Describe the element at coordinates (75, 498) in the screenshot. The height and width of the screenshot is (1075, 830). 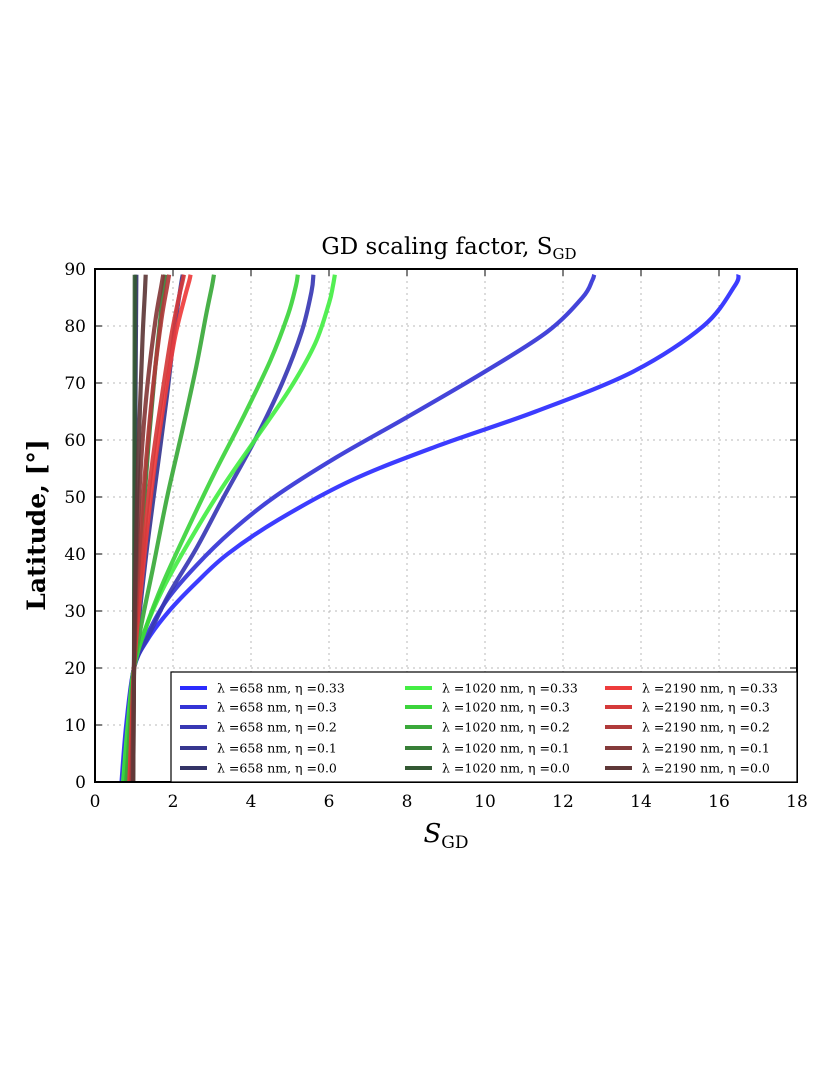
I see `y-tick-label: 50` at that location.